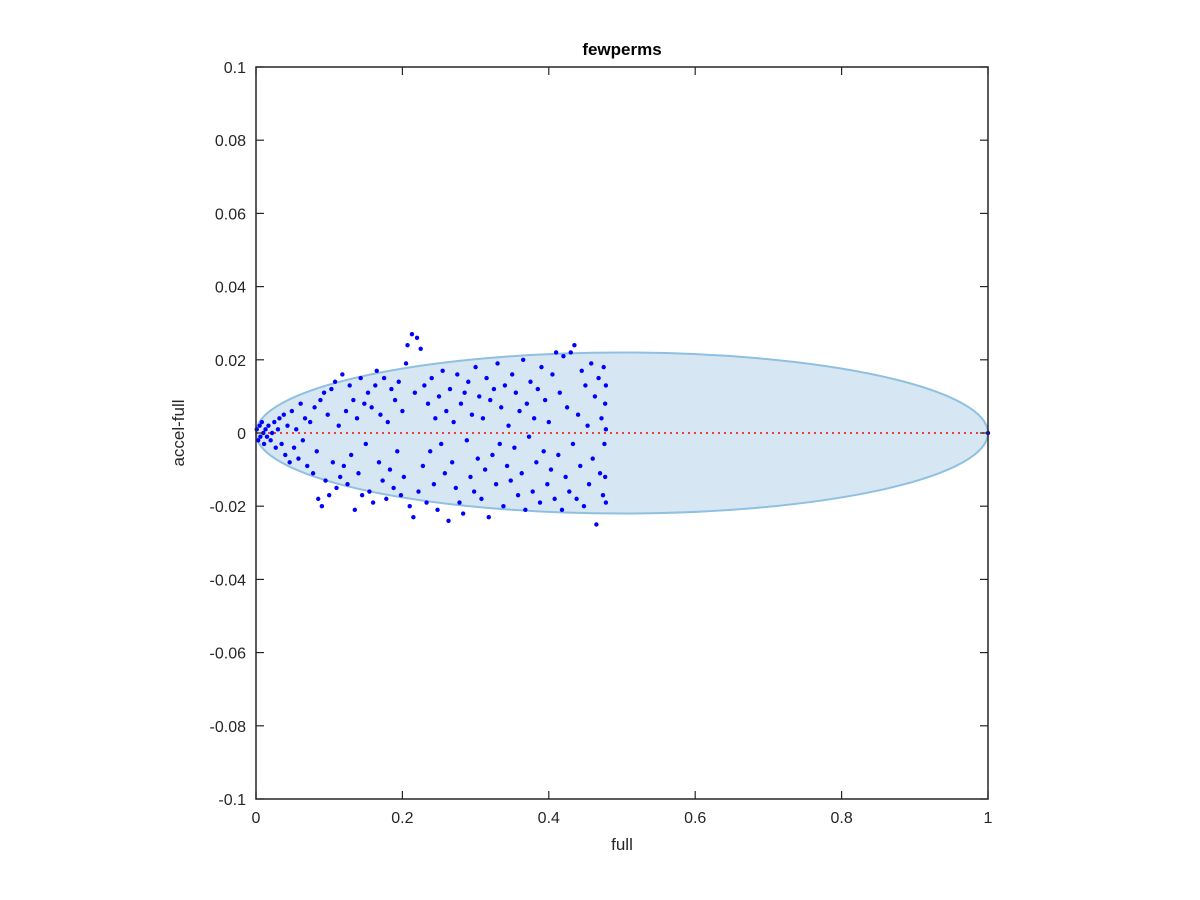 This screenshot has height=900, width=1200. I want to click on x-tick-label: 1, so click(988, 818).